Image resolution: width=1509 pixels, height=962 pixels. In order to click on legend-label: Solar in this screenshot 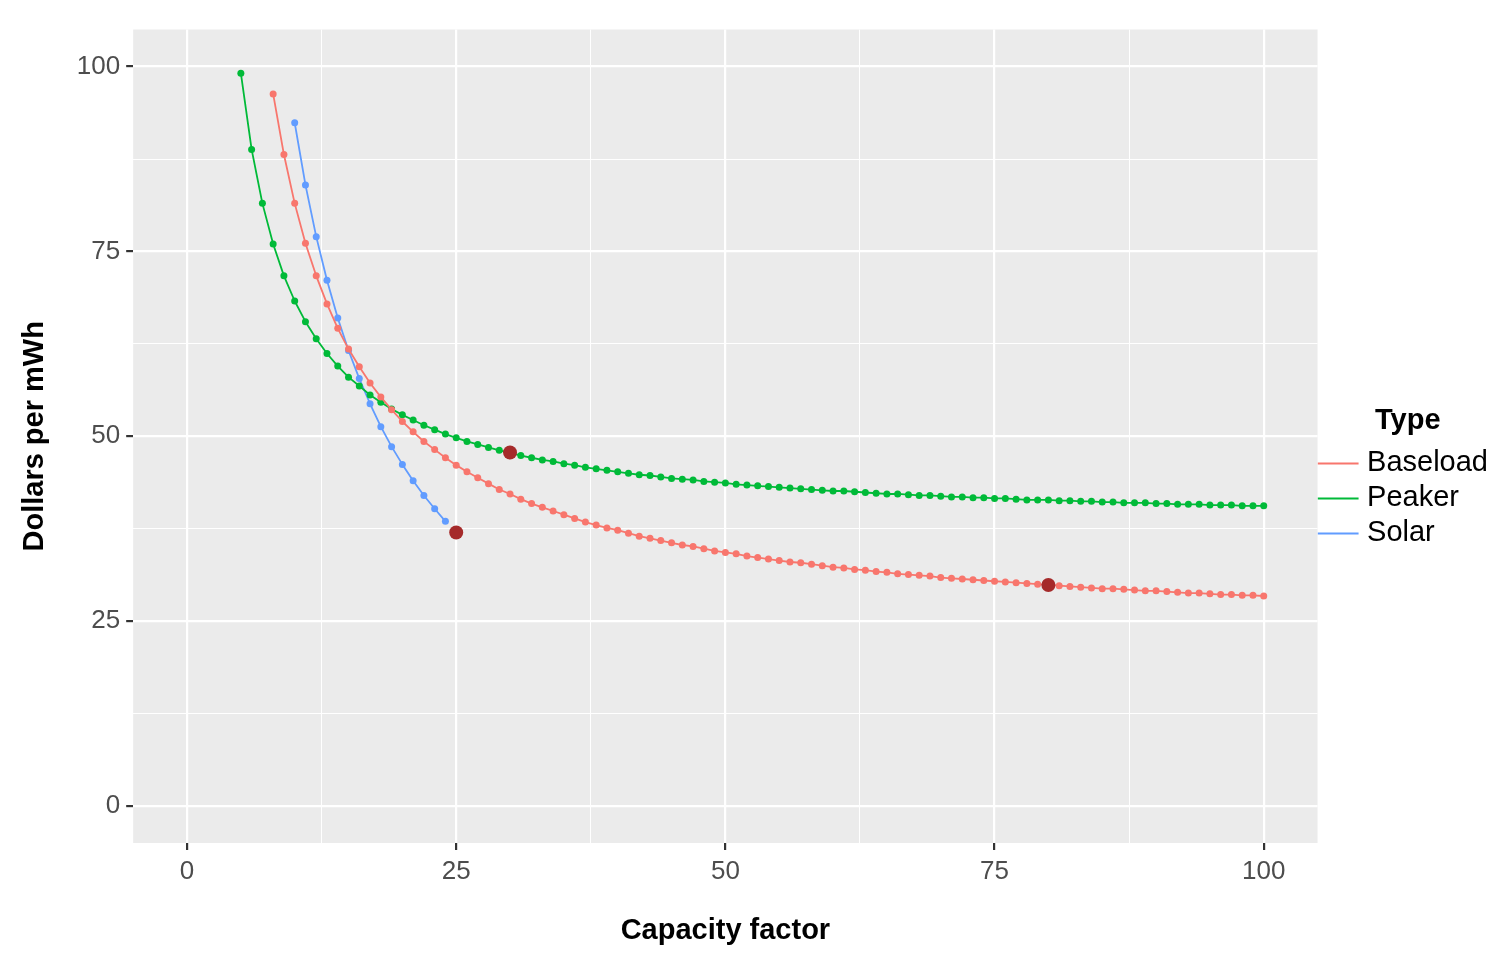, I will do `click(1401, 531)`.